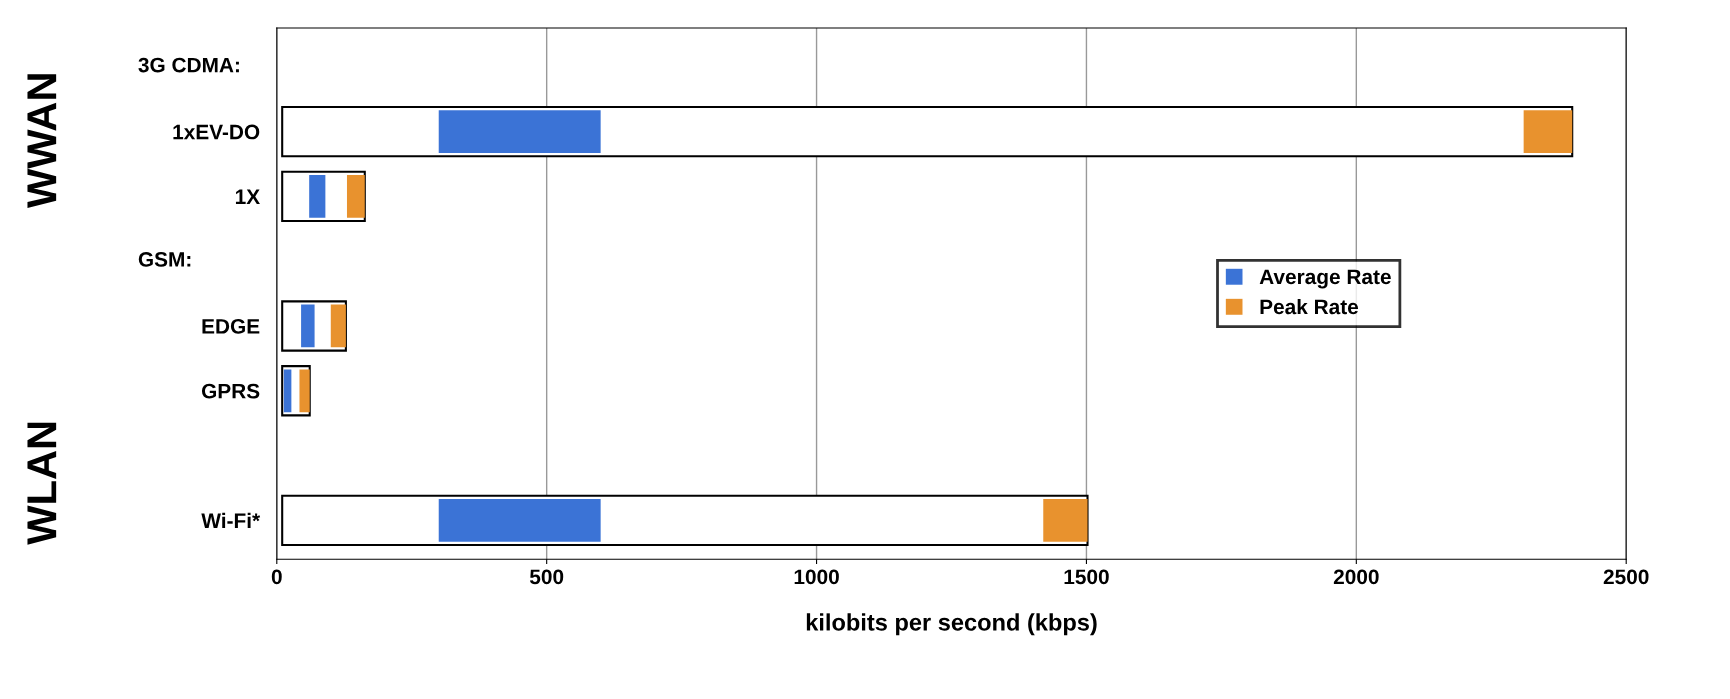 The width and height of the screenshot is (1730, 699). What do you see at coordinates (247, 196) in the screenshot?
I see `y-tick-label: 1X` at bounding box center [247, 196].